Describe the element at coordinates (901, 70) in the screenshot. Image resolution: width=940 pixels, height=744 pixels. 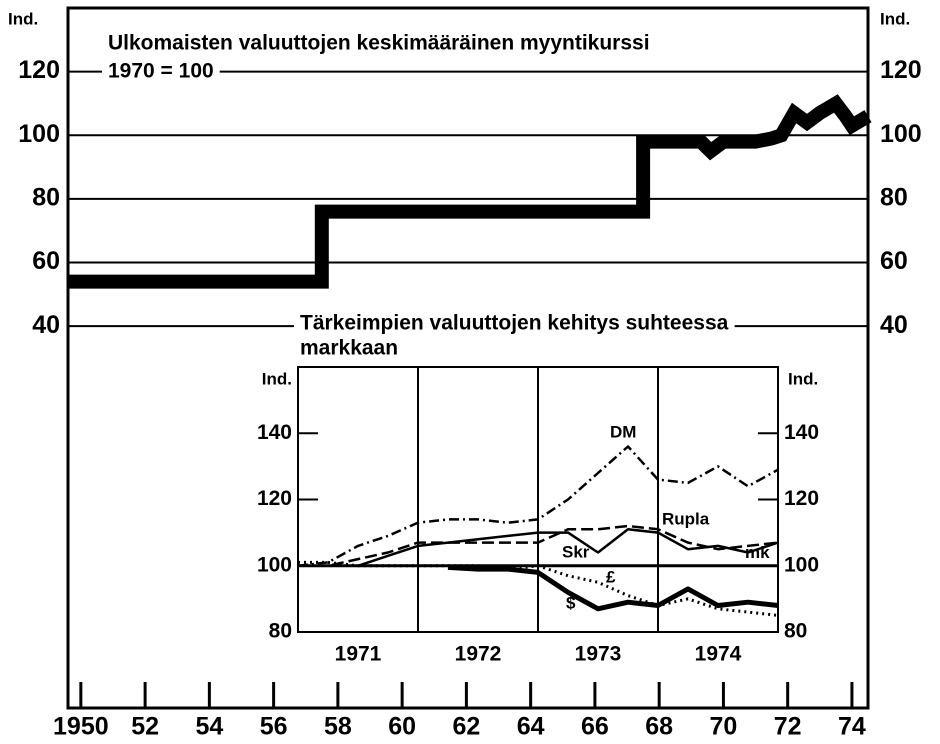
I see `y2-tick-label: 120` at that location.